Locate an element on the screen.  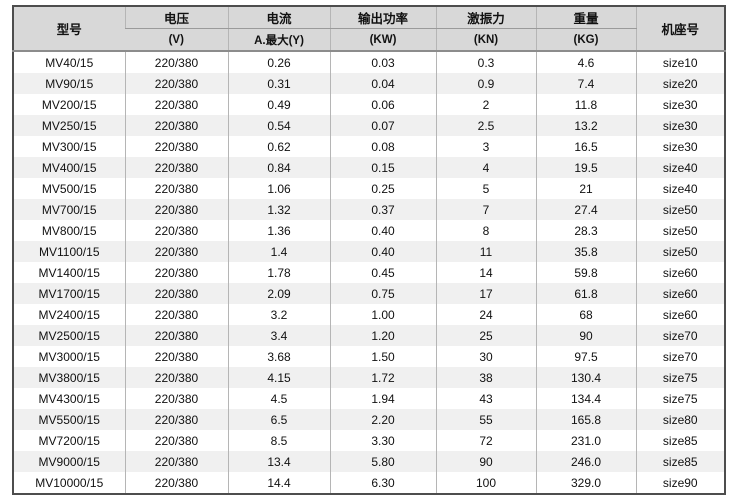
table-row: MV200/15 220/380 0.49 0.06 2 11.8 size30 is located at coordinates (369, 104).